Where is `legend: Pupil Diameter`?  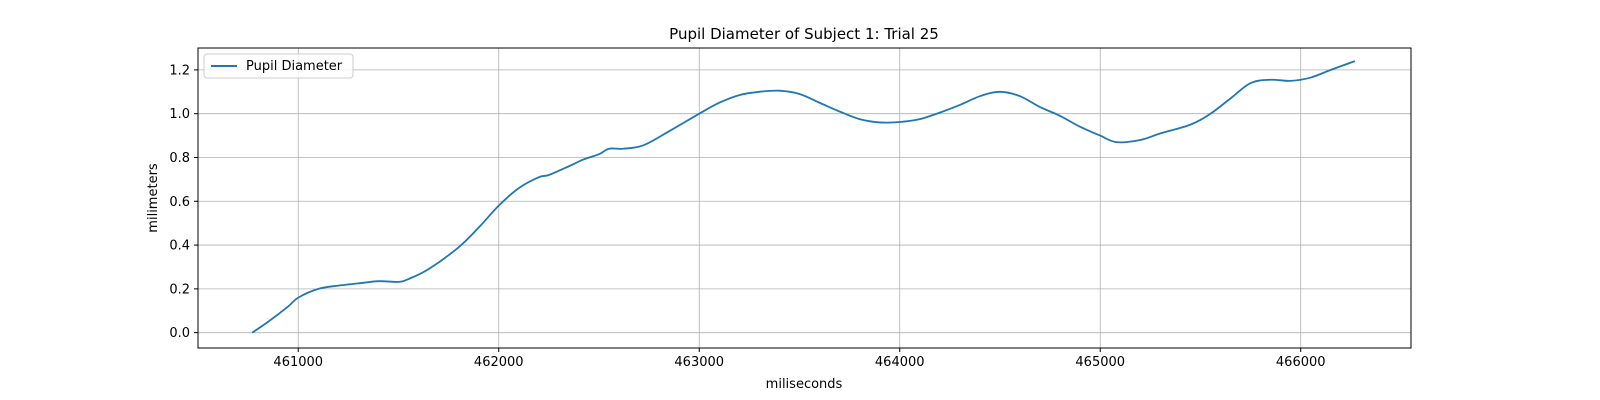
legend: Pupil Diameter is located at coordinates (278, 66).